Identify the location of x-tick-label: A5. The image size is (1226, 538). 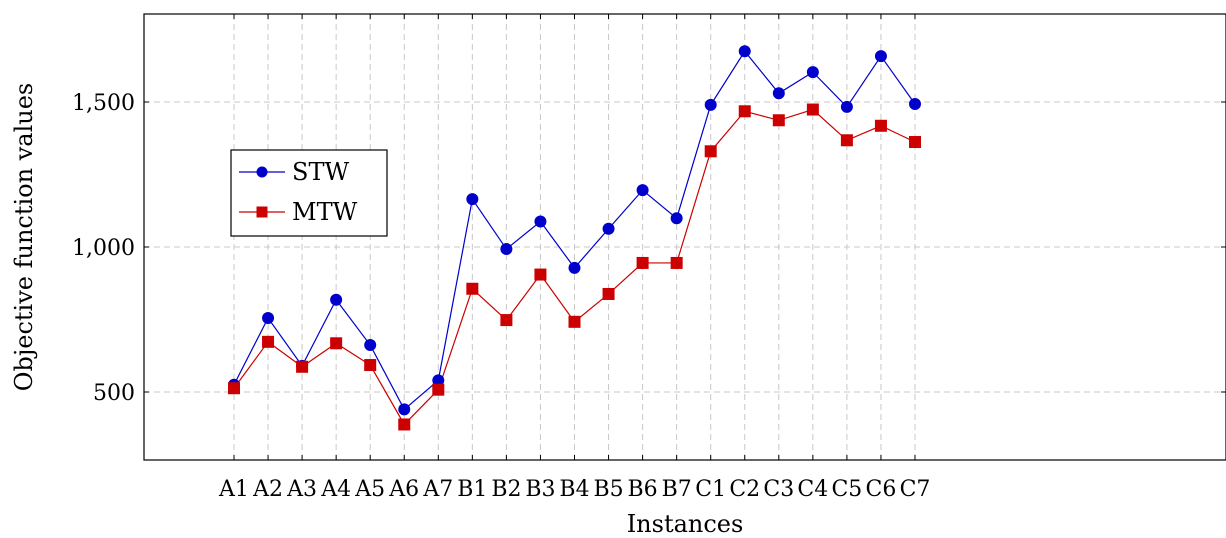
(369, 489).